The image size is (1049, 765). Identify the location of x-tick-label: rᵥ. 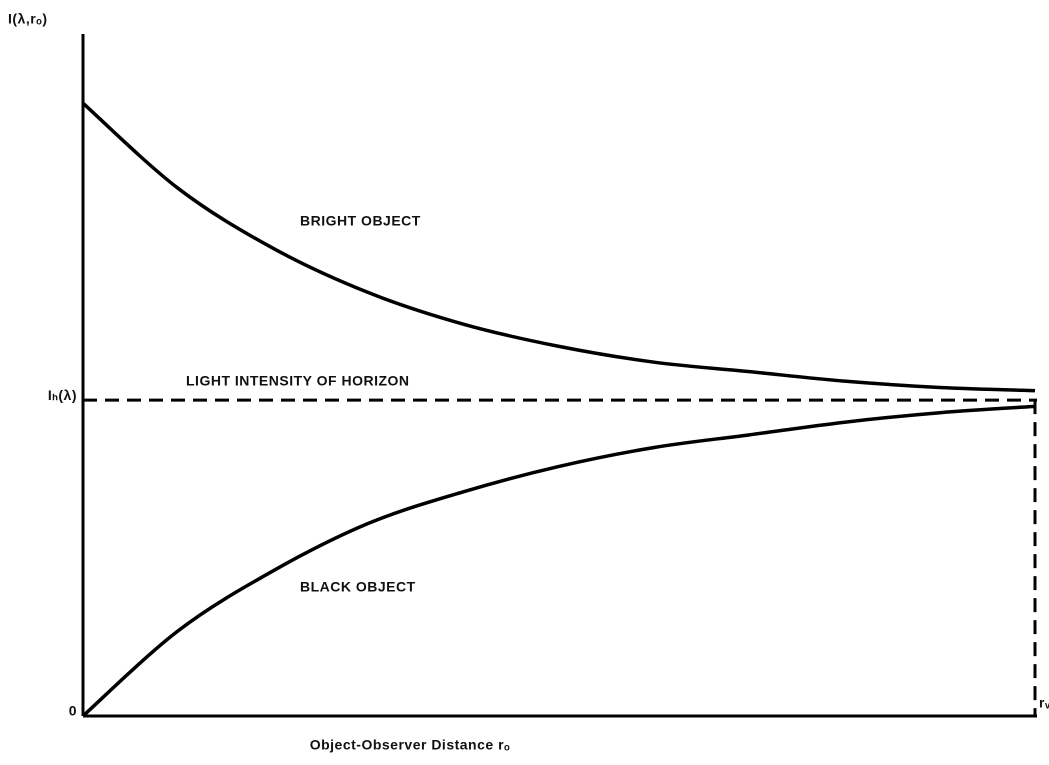
(1044, 703).